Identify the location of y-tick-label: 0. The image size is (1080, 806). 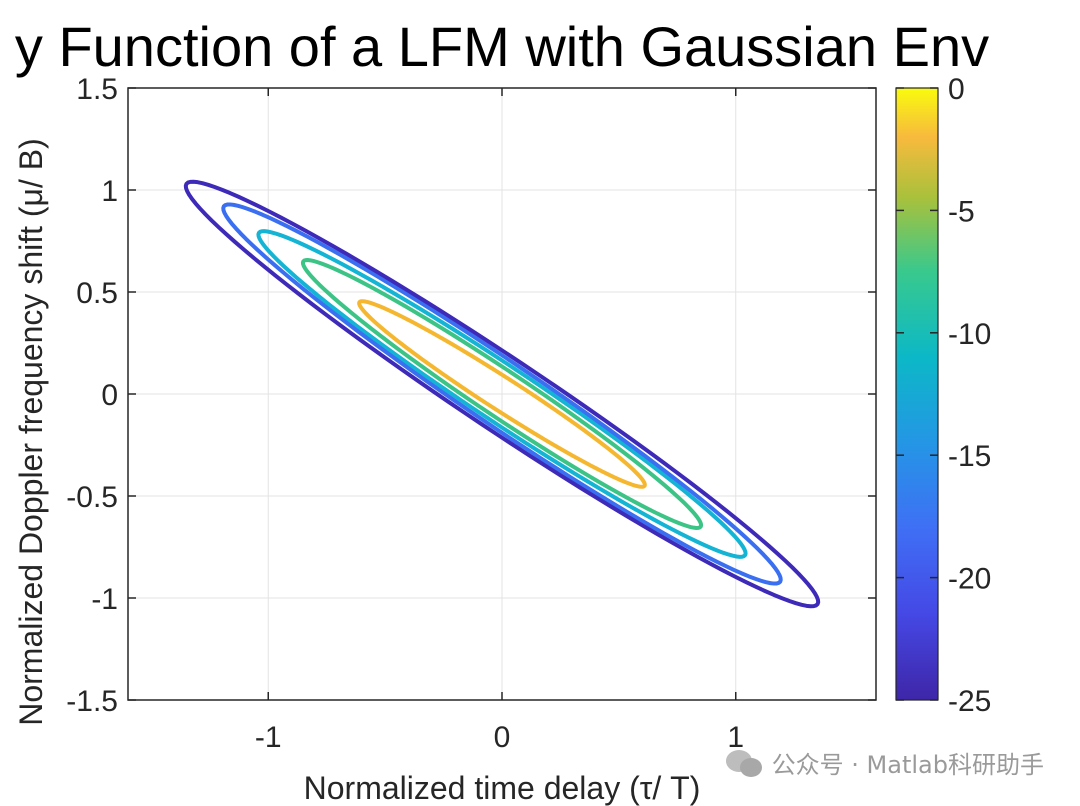
(109, 395).